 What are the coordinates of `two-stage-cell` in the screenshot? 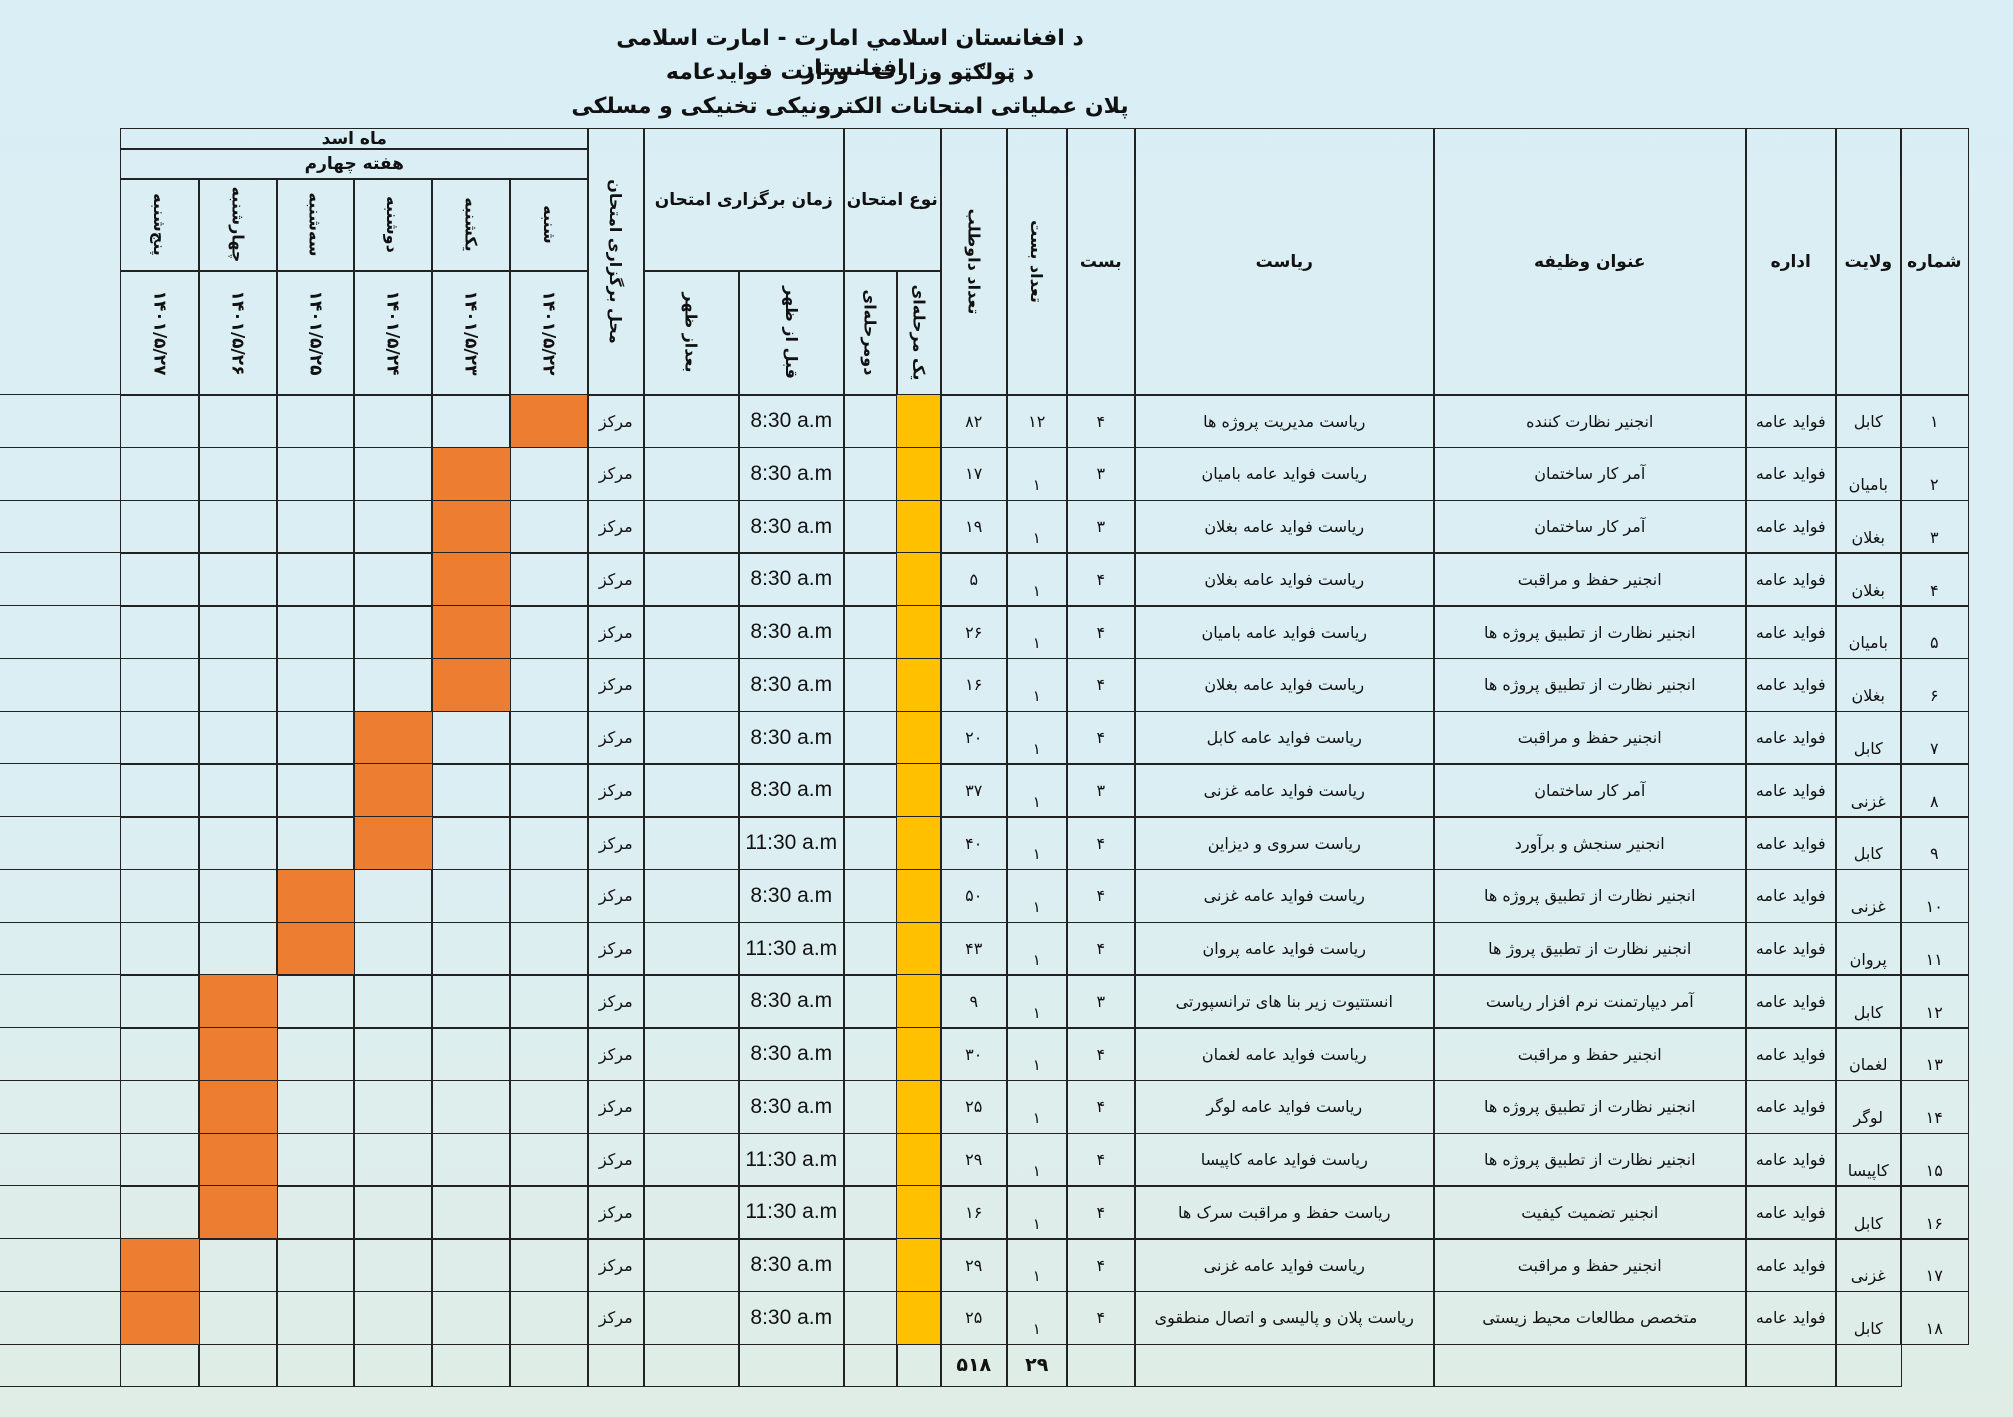 It's located at (870, 684).